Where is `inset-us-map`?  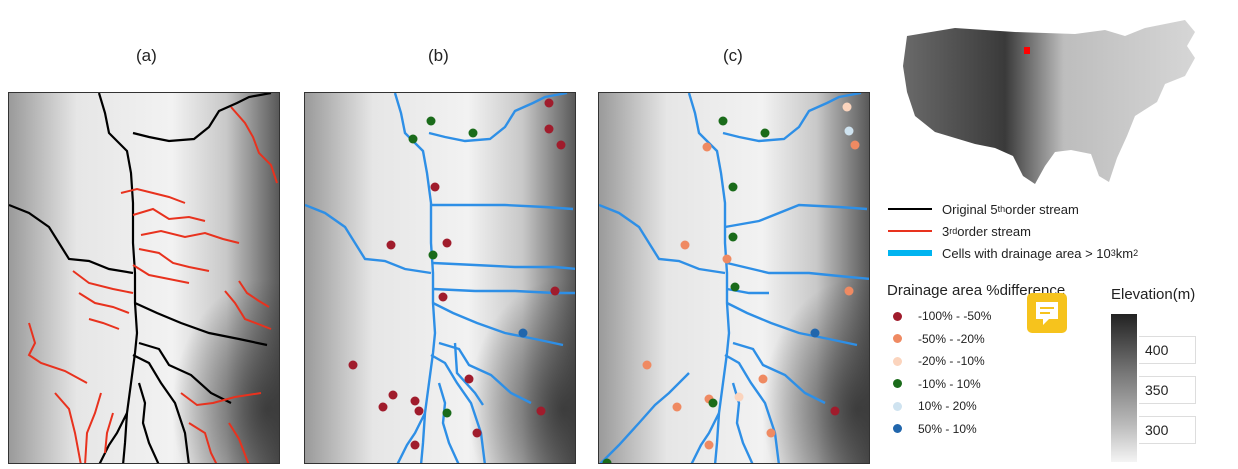 inset-us-map is located at coordinates (1055, 101).